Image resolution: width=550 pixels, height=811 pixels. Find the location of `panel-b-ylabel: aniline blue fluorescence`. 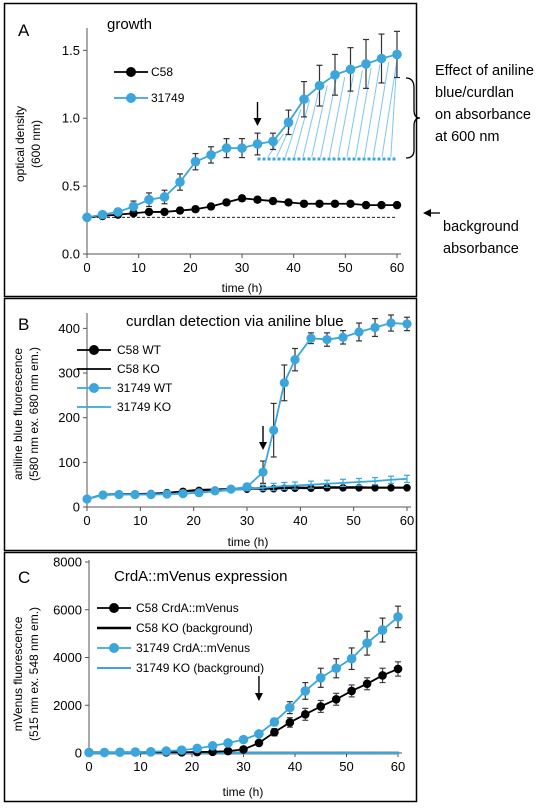

panel-b-ylabel: aniline blue fluorescence is located at coordinates (18, 414).